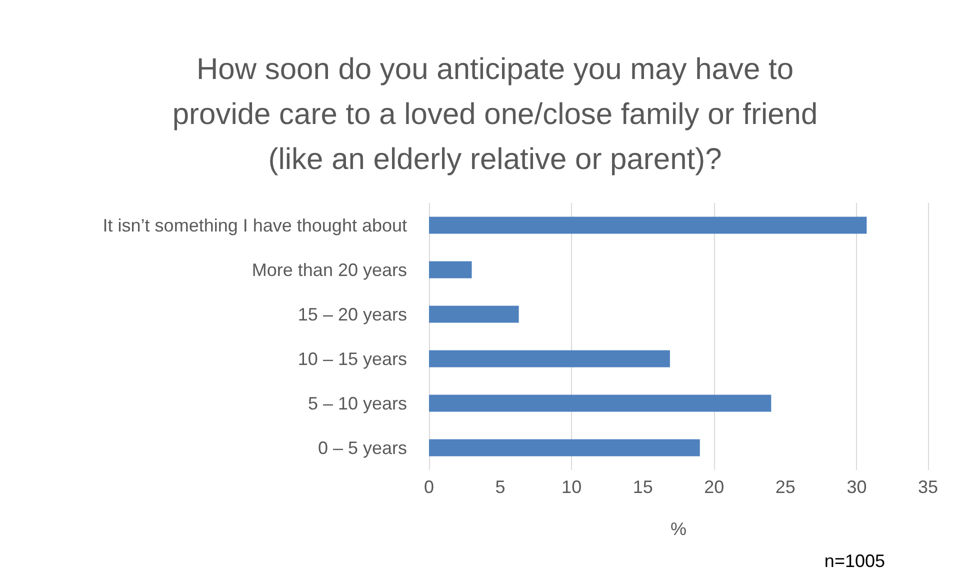  I want to click on x-tick-label: 10, so click(572, 487).